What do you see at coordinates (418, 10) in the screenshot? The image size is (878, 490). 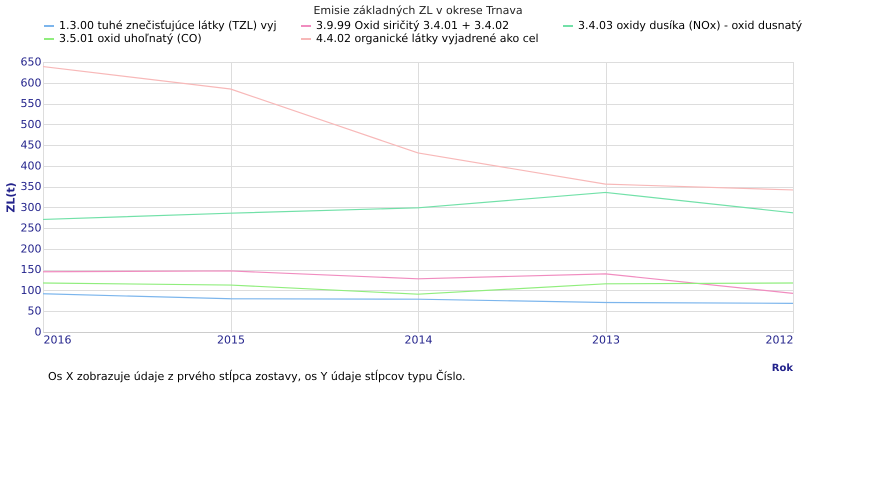 I see `chart-title: Emisie základných ZL v okrese Trnava` at bounding box center [418, 10].